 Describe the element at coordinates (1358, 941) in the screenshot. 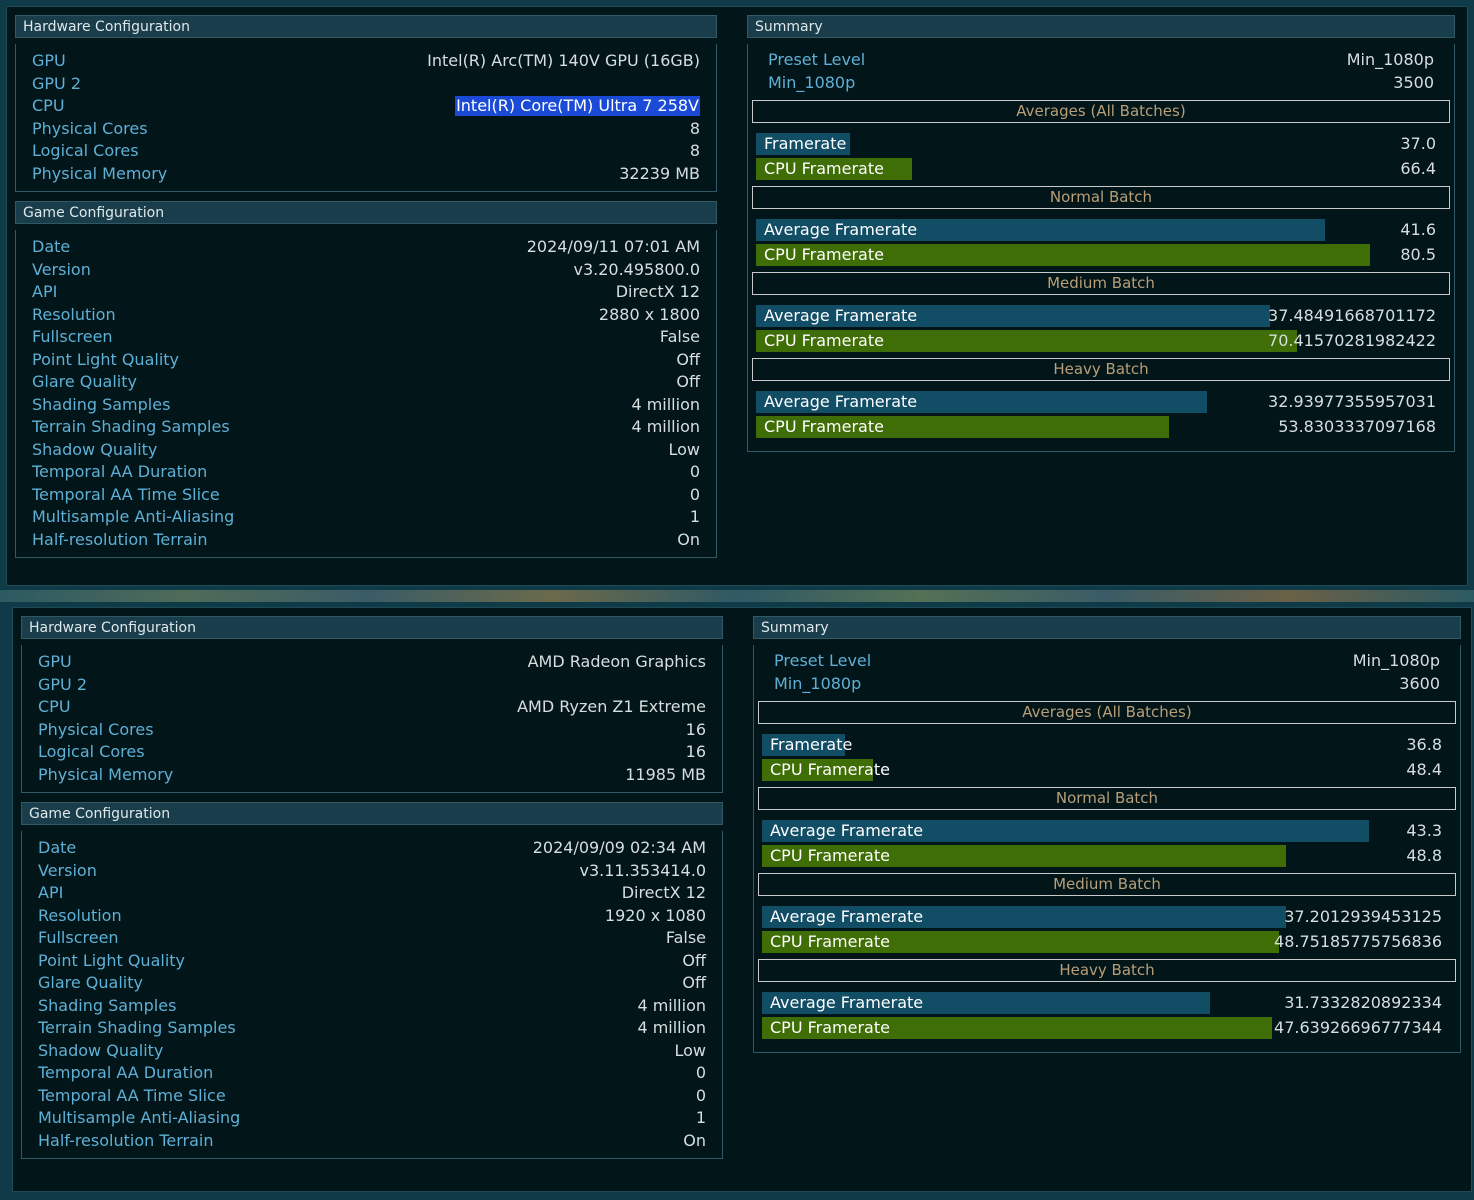

I see `framerate-value: 48.75185775756836` at that location.